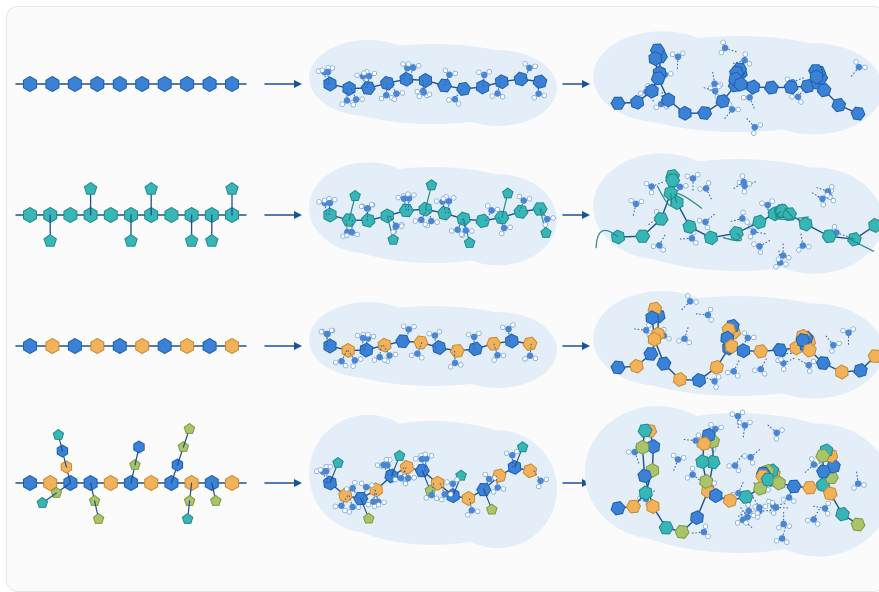 The height and width of the screenshot is (592, 879). Describe the element at coordinates (586, 215) in the screenshot. I see `arrow-head` at that location.